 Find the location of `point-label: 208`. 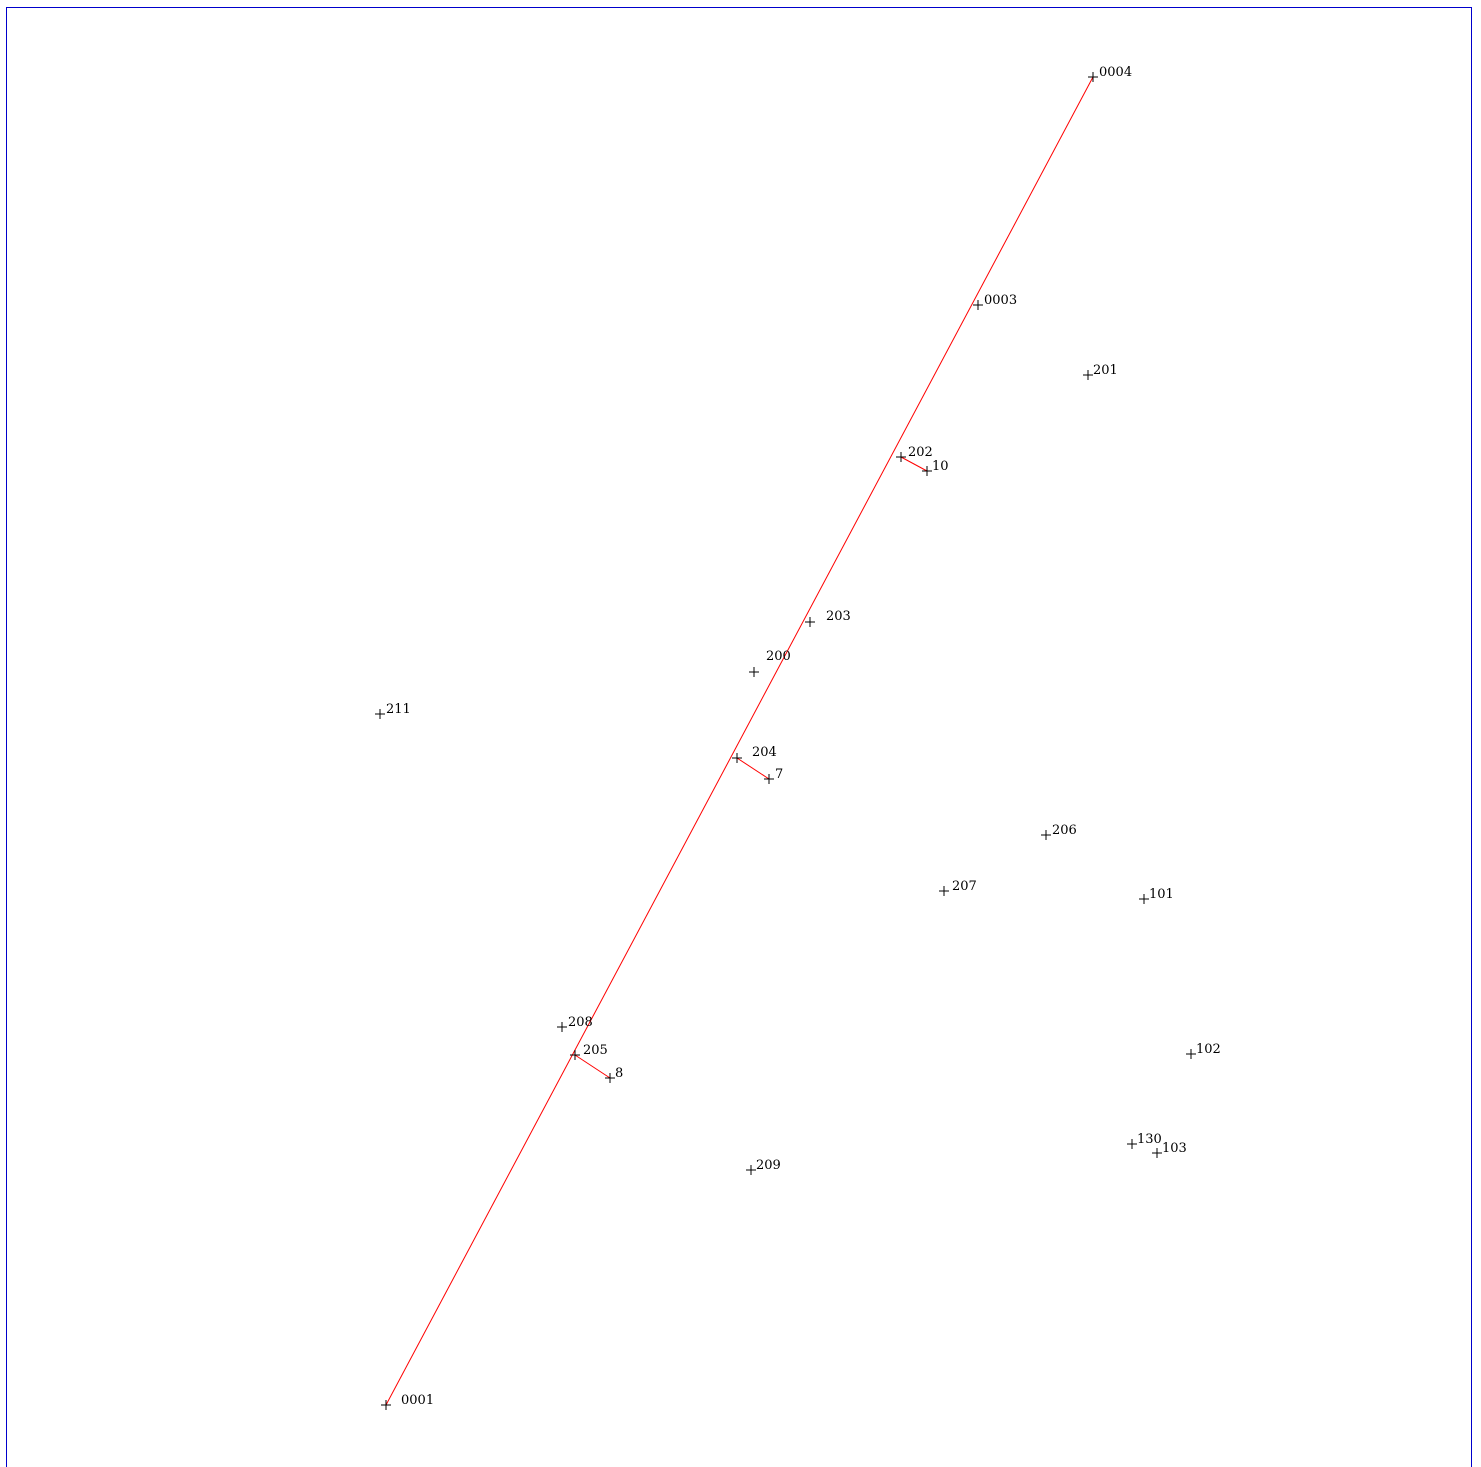

point-label: 208 is located at coordinates (580, 1022).